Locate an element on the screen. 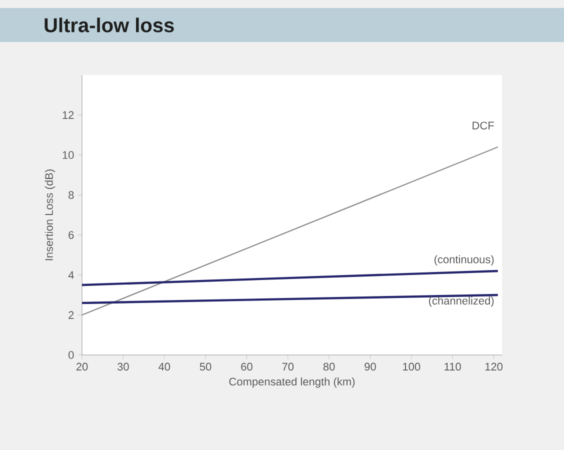 The width and height of the screenshot is (564, 450). y-axis-title: Insertion Loss (dB) is located at coordinates (50, 215).